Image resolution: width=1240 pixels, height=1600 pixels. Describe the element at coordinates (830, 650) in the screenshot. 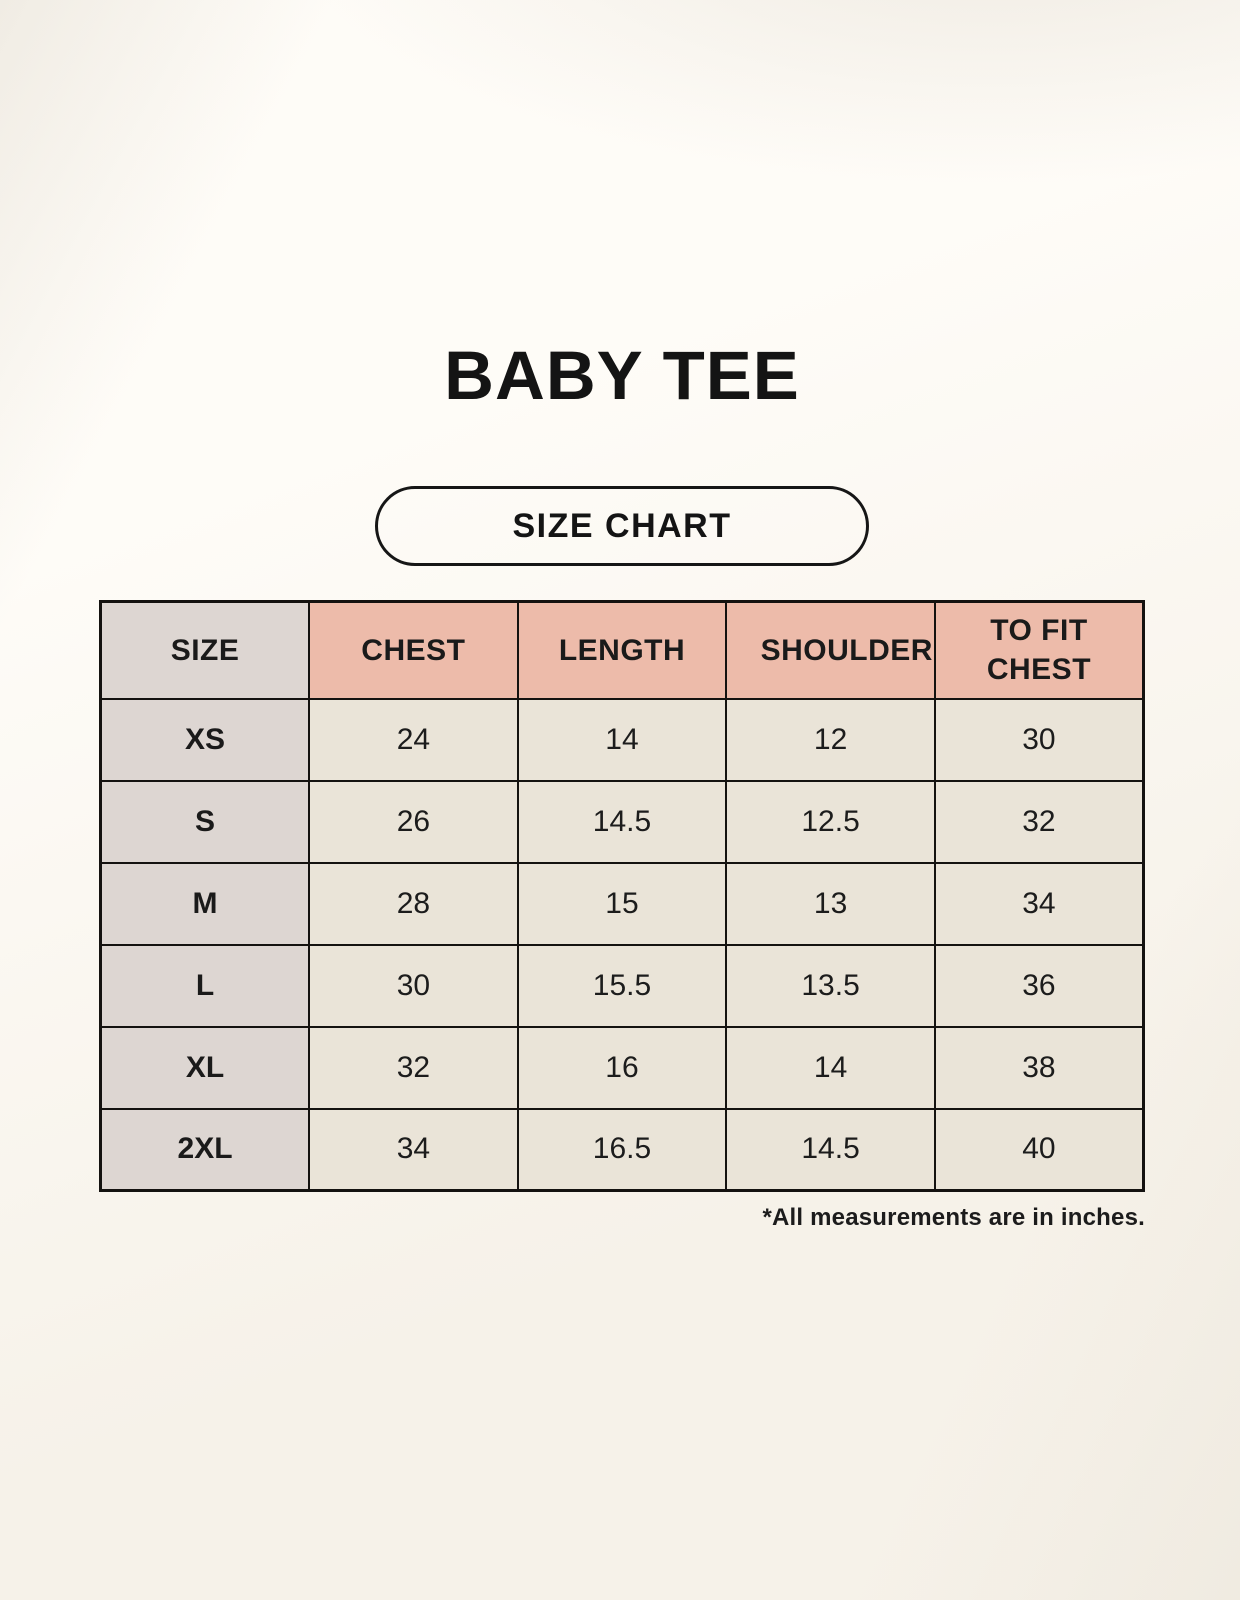

I see `column-header-shoulder: SHOULDER` at that location.